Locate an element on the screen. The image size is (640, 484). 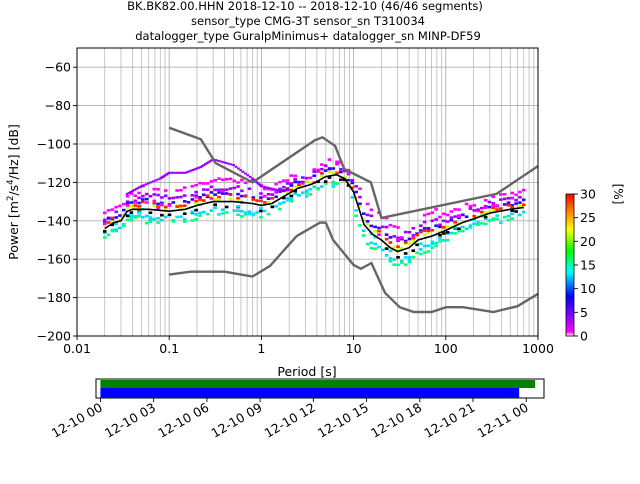
y-tick-label: −160 is located at coordinates (54, 259).